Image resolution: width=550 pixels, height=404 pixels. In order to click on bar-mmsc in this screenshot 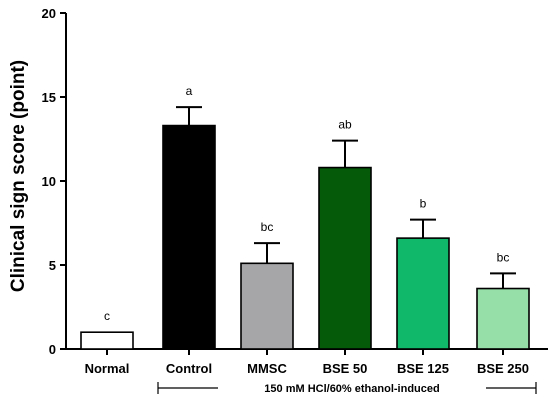, I will do `click(267, 306)`.